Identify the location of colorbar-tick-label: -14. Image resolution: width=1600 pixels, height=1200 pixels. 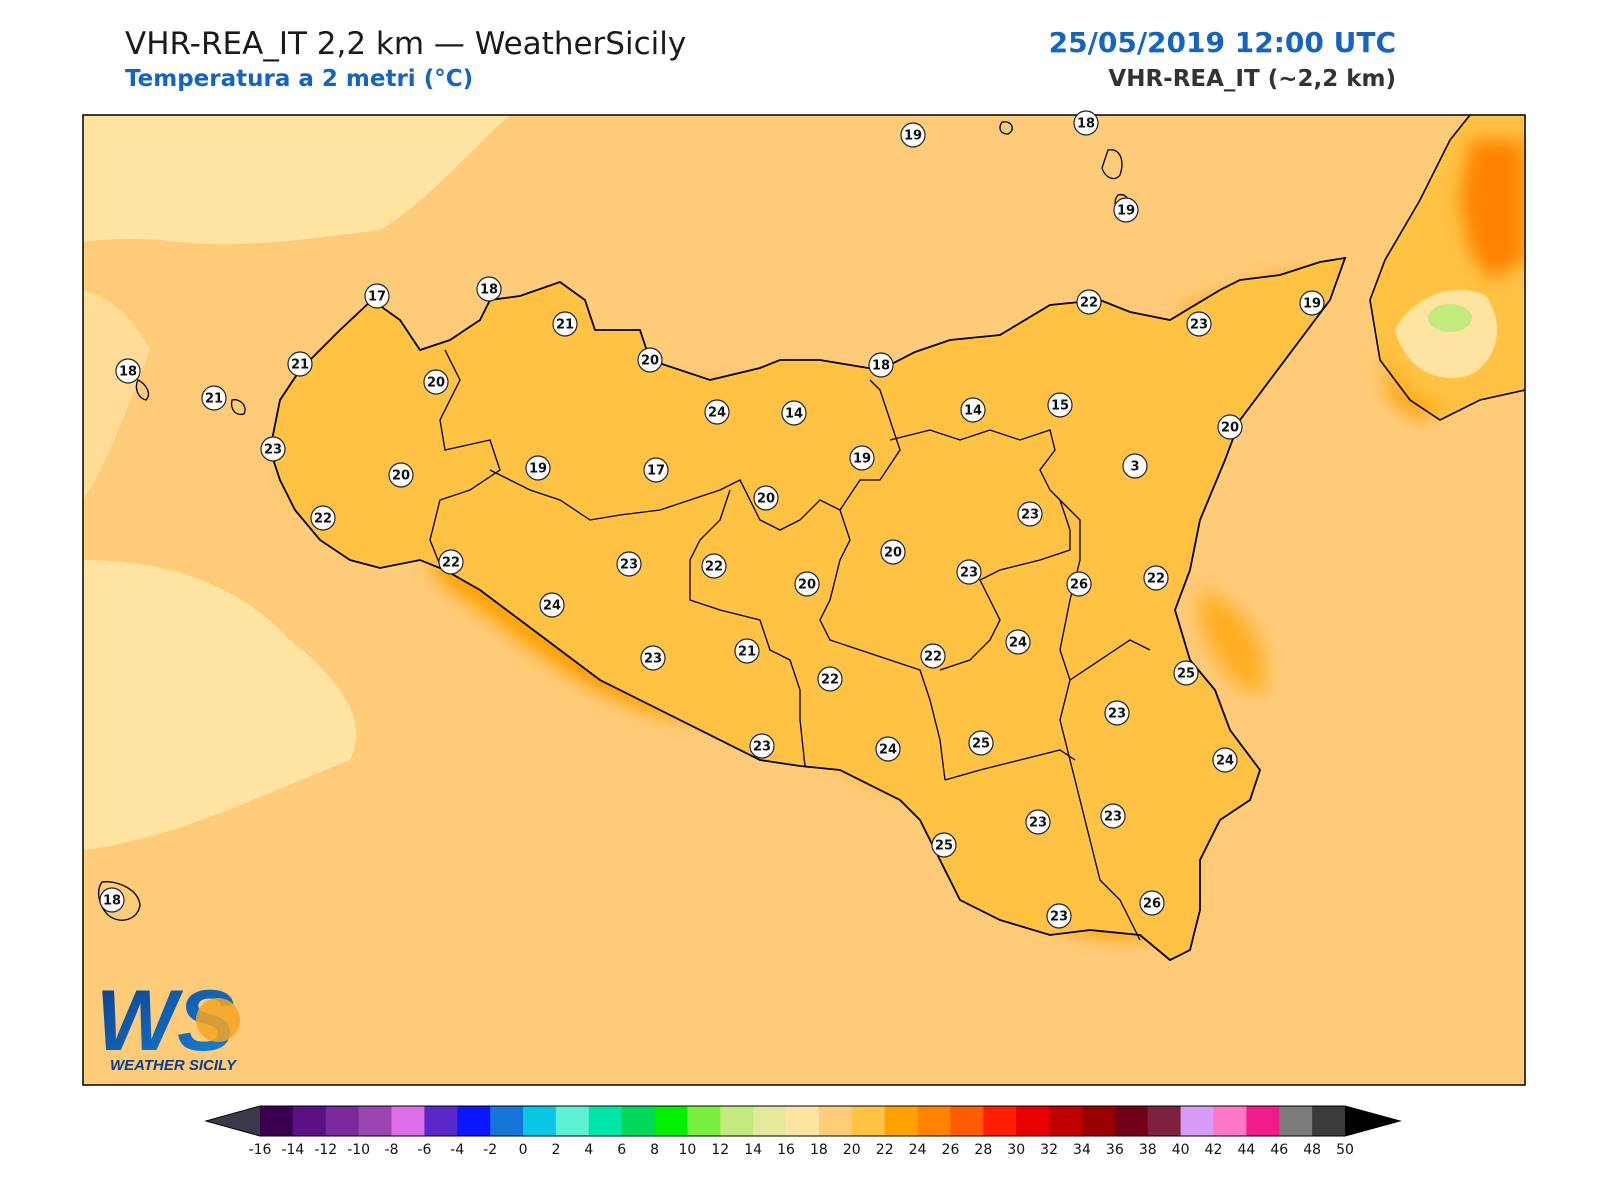
(292, 1150).